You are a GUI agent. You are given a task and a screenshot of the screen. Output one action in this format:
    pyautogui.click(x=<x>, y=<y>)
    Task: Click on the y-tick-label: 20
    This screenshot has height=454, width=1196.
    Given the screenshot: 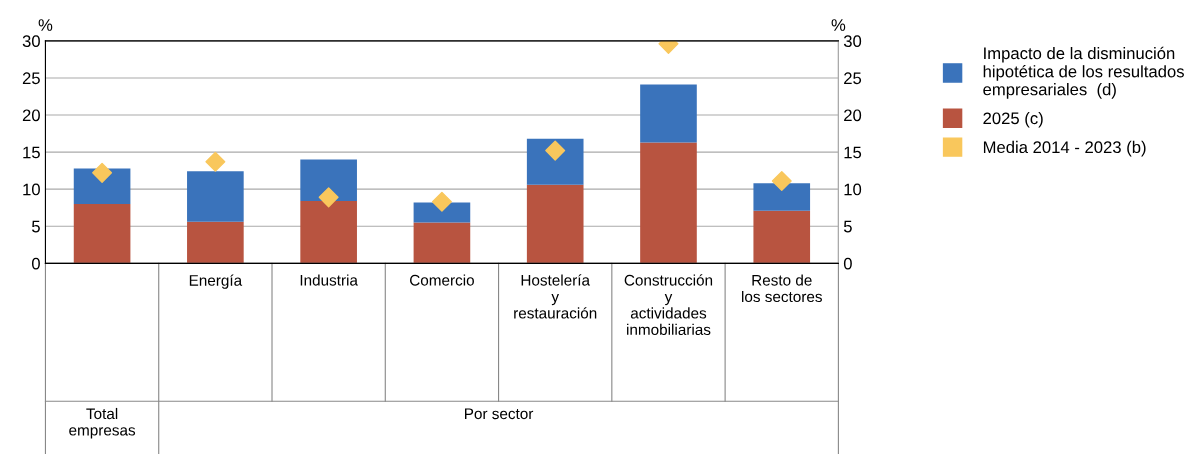 What is the action you would take?
    pyautogui.click(x=31, y=115)
    